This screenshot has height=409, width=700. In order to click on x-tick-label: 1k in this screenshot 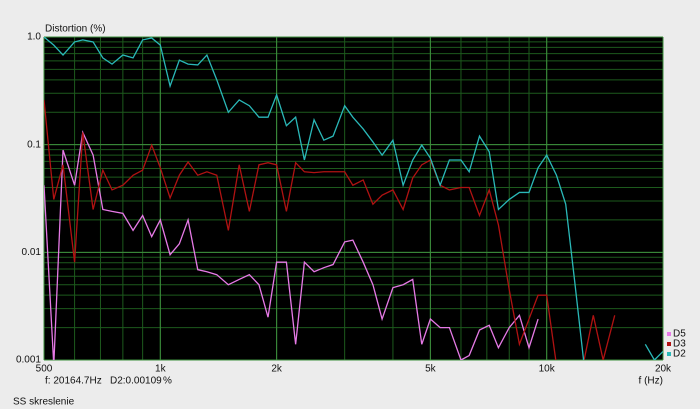, I will do `click(161, 369)`.